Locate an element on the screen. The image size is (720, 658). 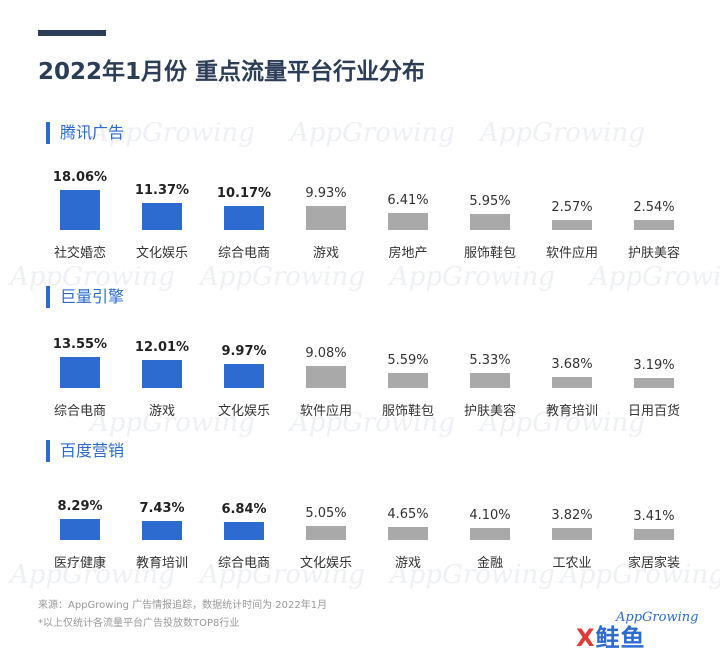
title-accent-bar is located at coordinates (72, 33).